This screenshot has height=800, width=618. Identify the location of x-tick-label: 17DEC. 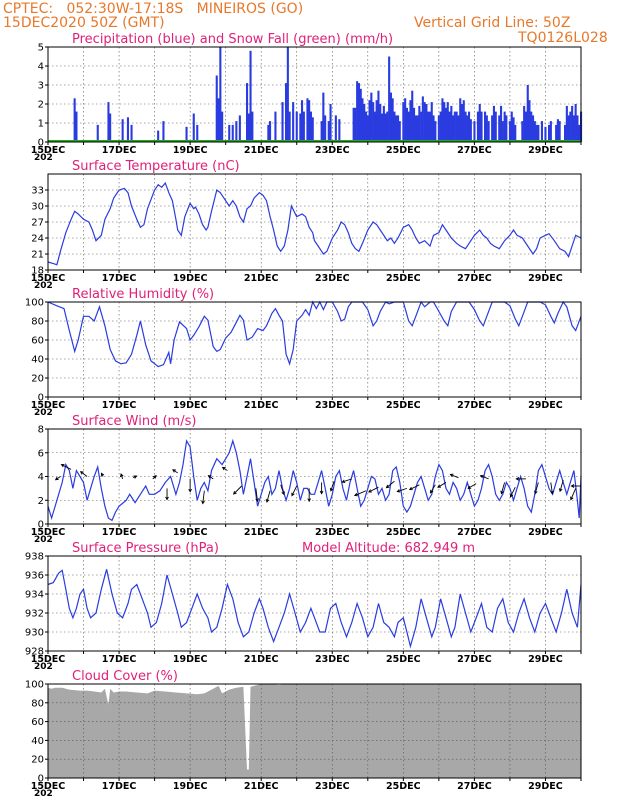
(119, 405).